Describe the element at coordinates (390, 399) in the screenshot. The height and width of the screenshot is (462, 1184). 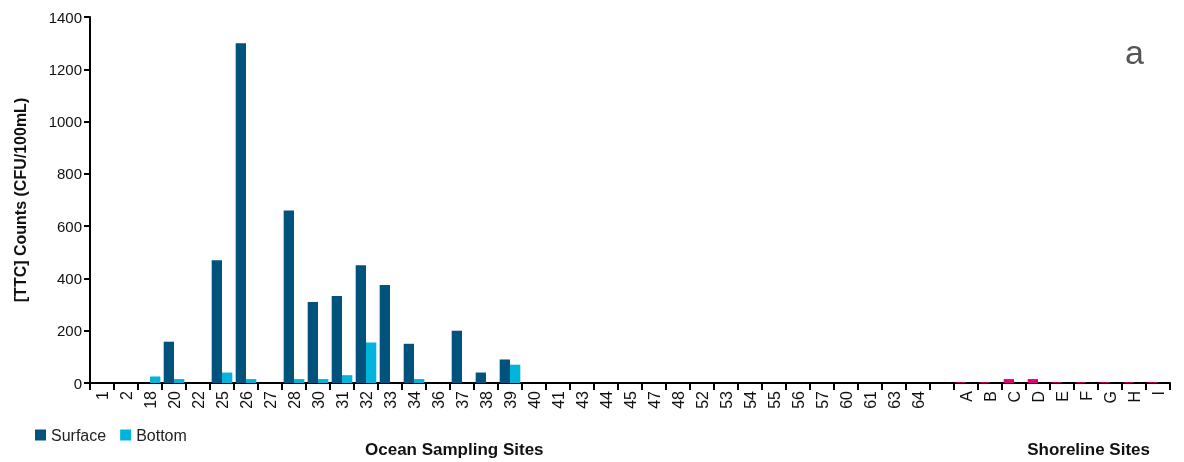
I see `x-tick-label: 33` at that location.